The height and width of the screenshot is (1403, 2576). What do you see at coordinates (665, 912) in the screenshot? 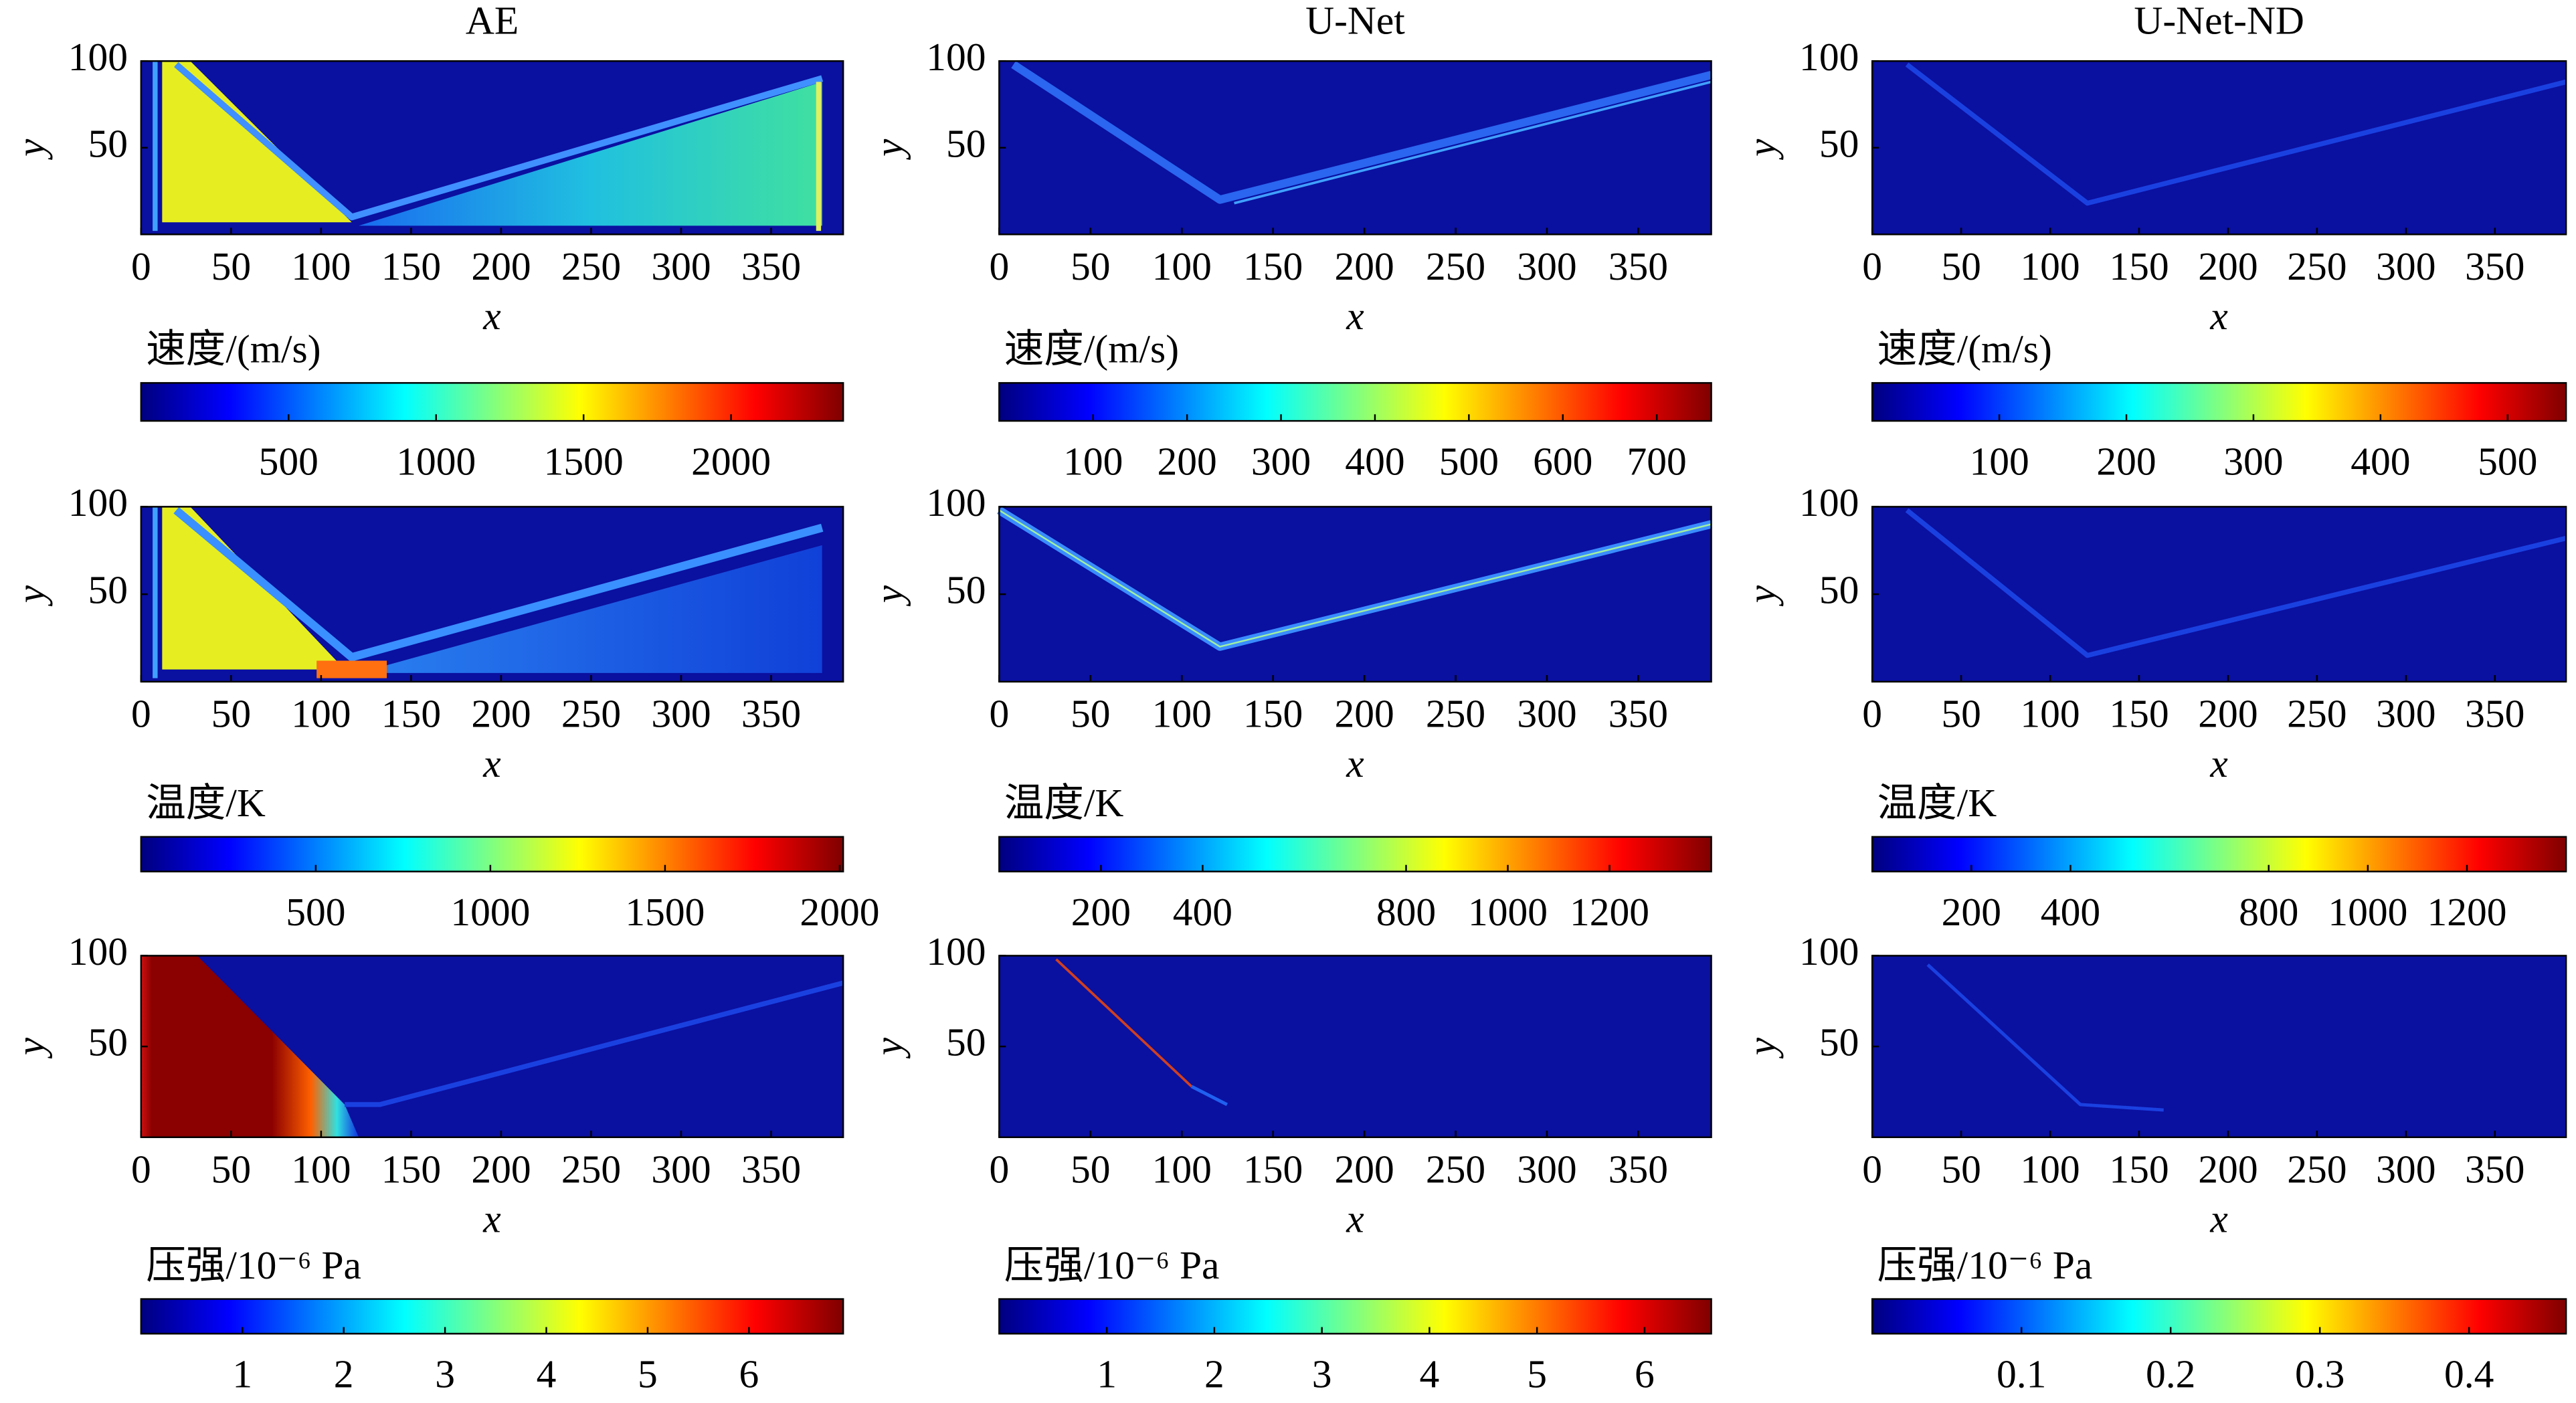
I see `colorbar-tick-label: 1500` at bounding box center [665, 912].